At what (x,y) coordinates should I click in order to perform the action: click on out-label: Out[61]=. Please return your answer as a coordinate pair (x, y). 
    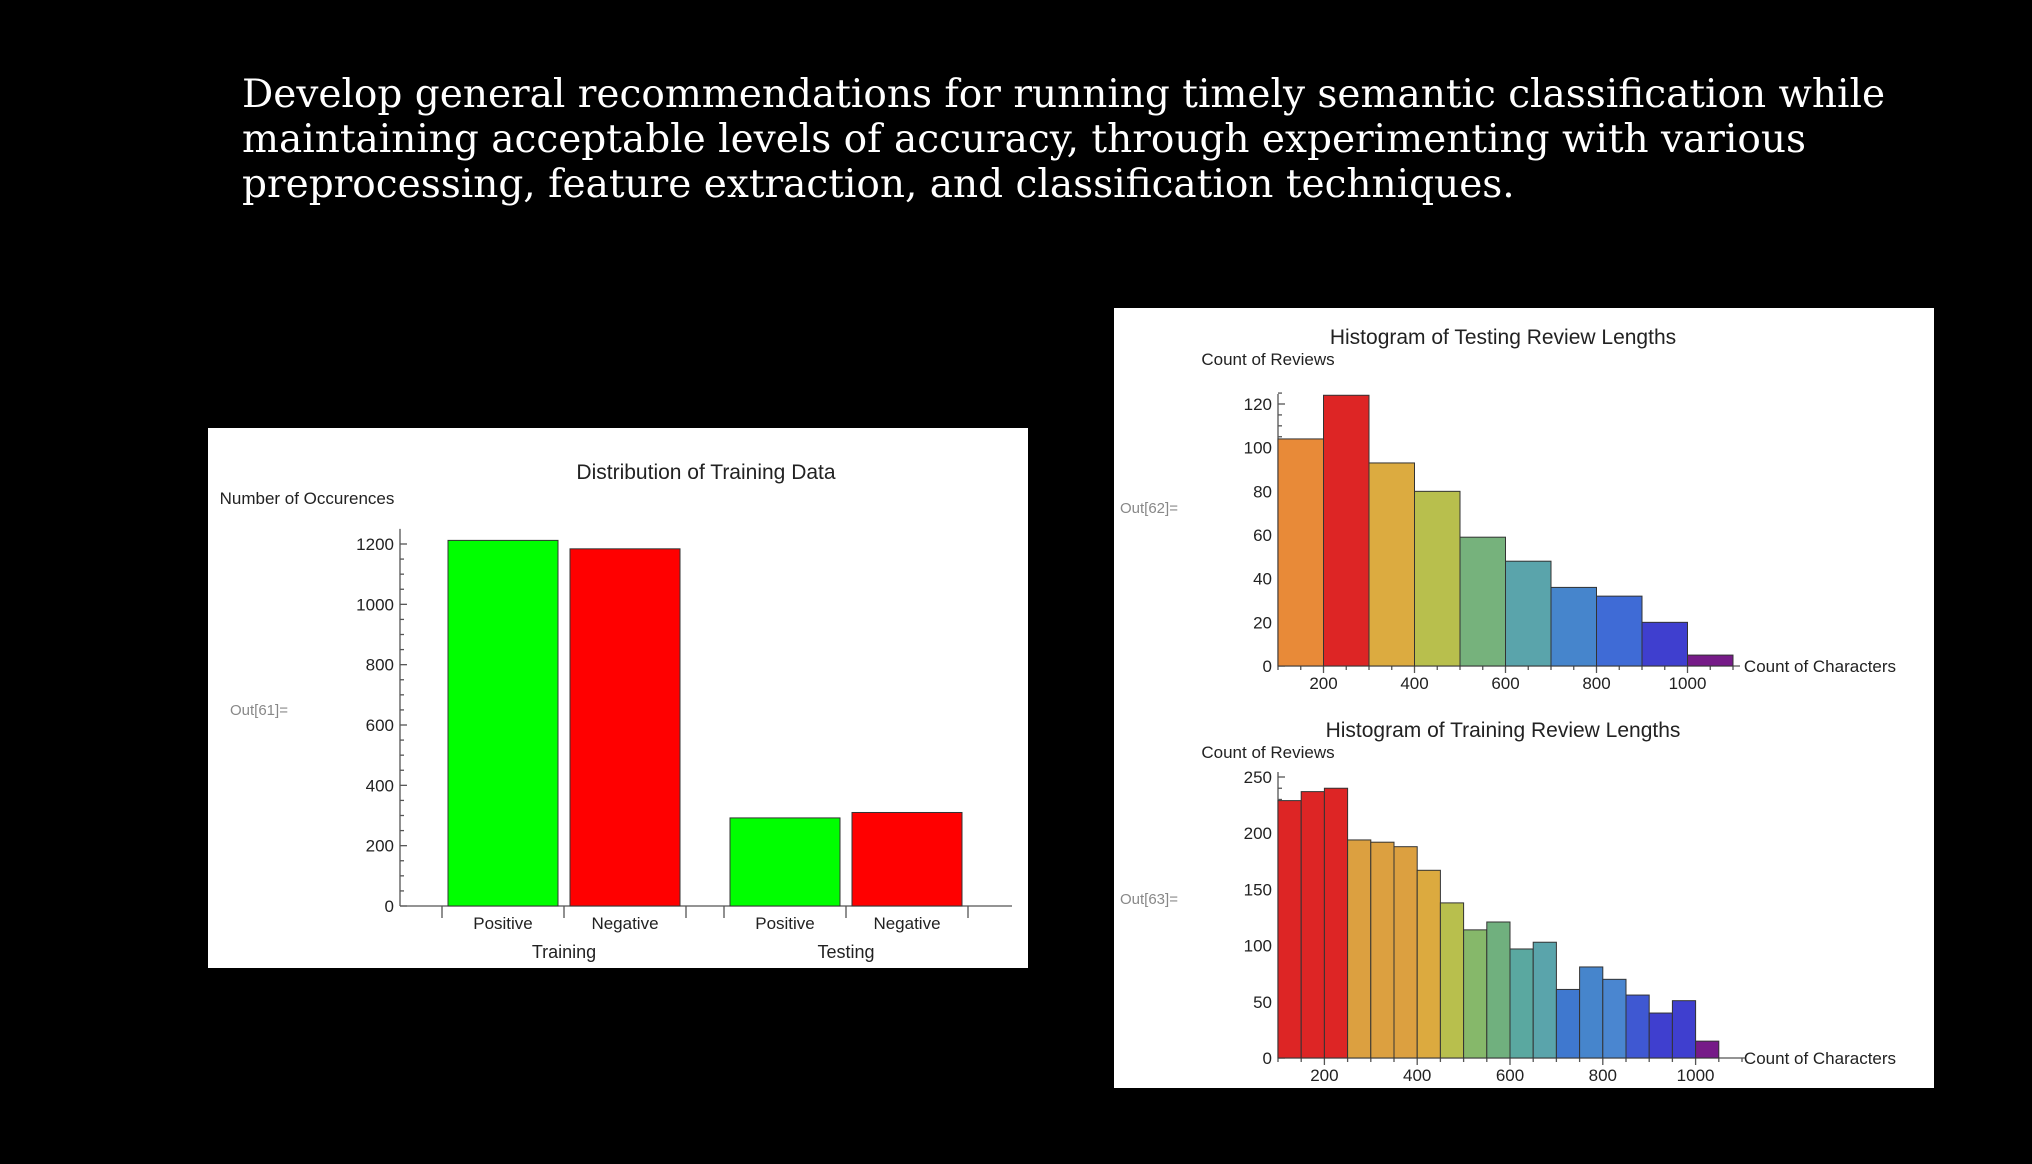
    Looking at the image, I should click on (259, 710).